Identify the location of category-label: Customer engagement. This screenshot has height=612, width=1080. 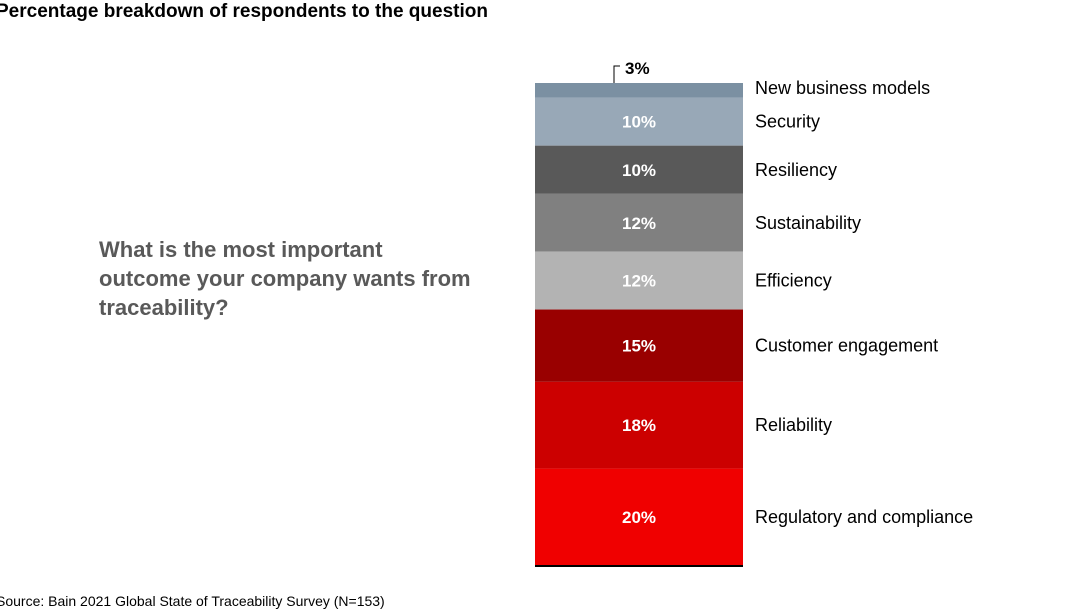
(846, 346).